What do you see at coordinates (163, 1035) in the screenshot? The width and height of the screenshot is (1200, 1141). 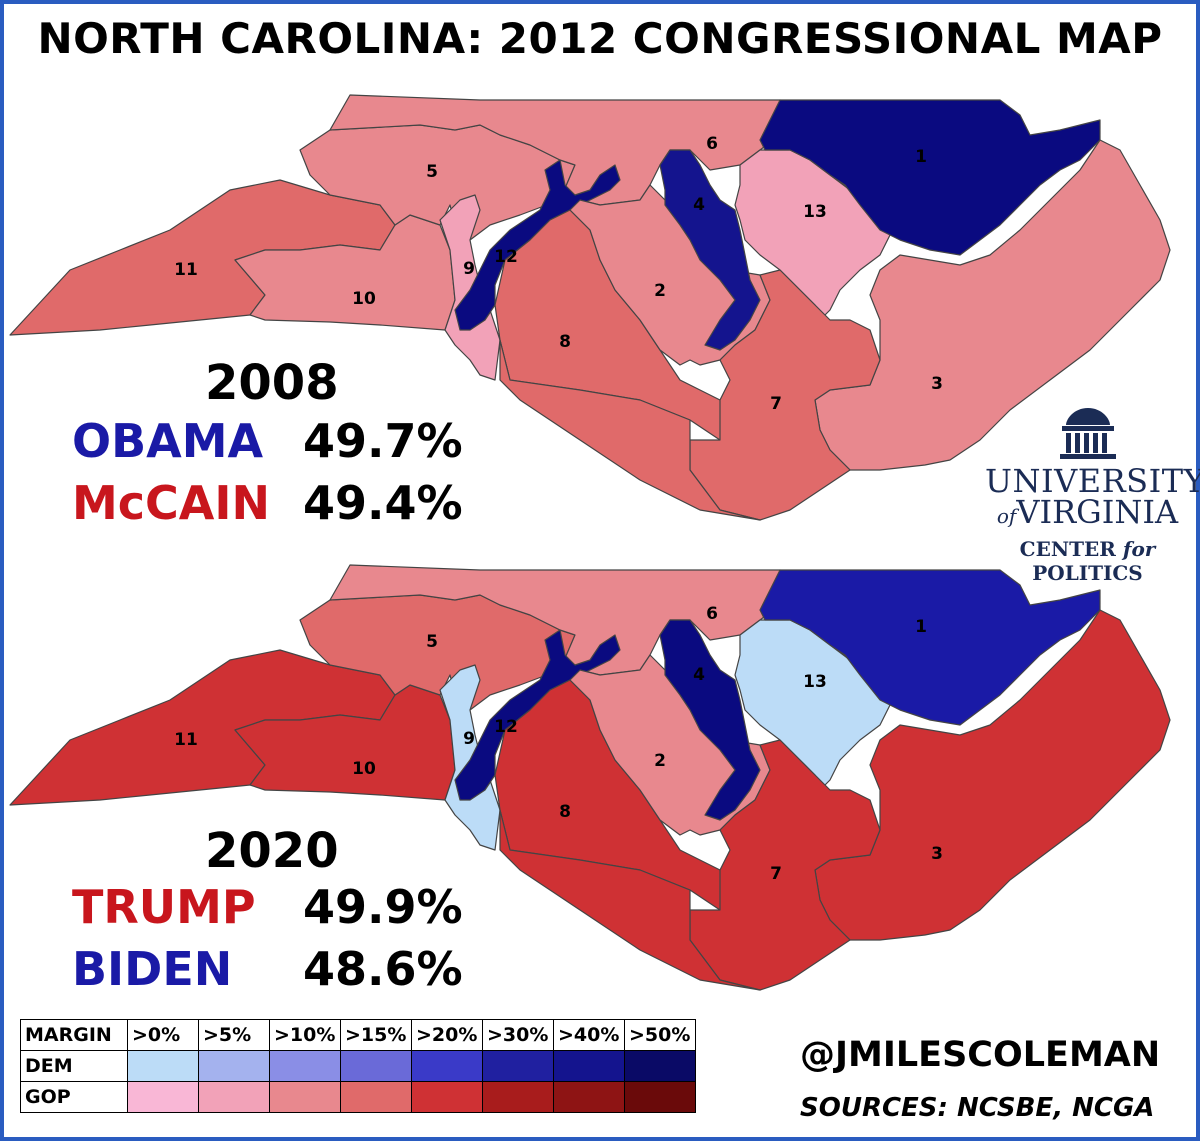 I see `legend-threshold: >0%` at bounding box center [163, 1035].